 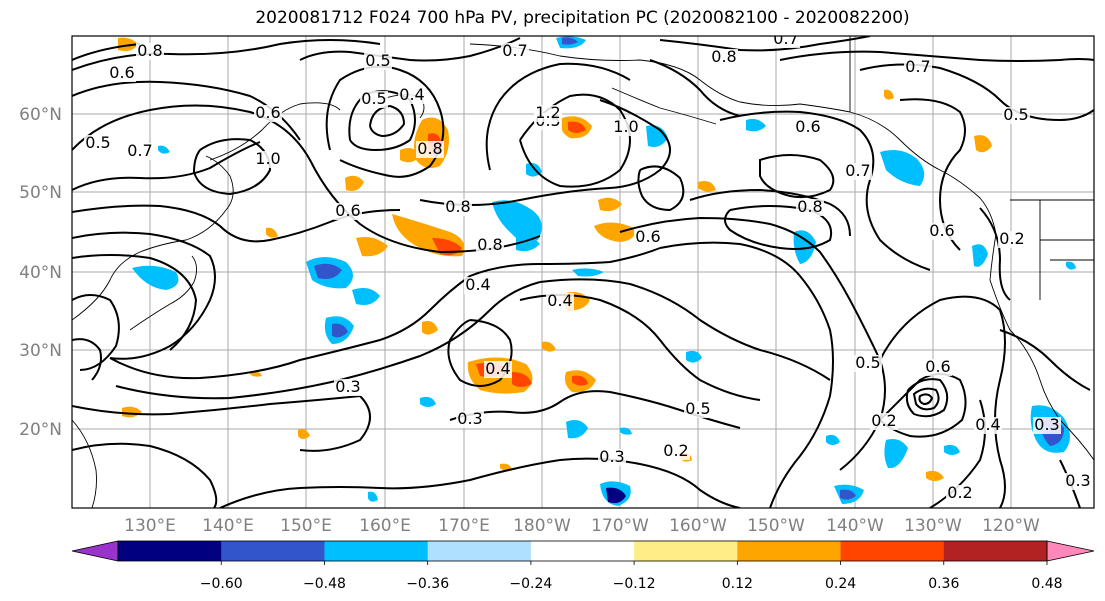 I want to click on colorbar-label: 0.36, so click(x=943, y=584).